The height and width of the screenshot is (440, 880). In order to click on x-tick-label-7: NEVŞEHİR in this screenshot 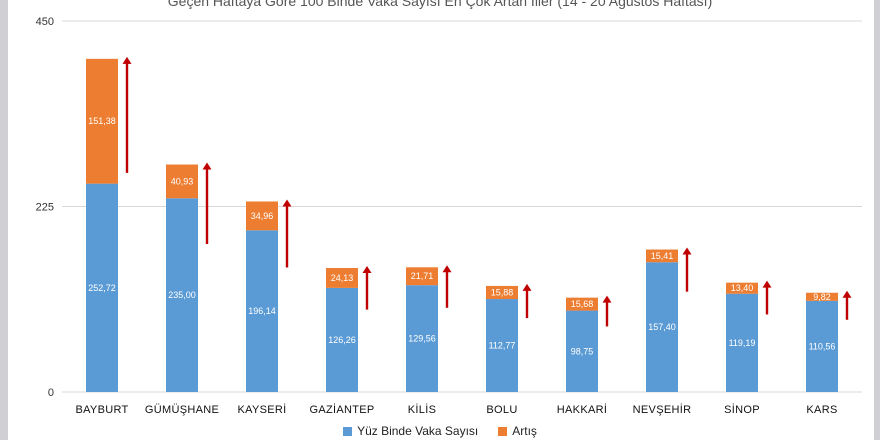, I will do `click(662, 409)`.